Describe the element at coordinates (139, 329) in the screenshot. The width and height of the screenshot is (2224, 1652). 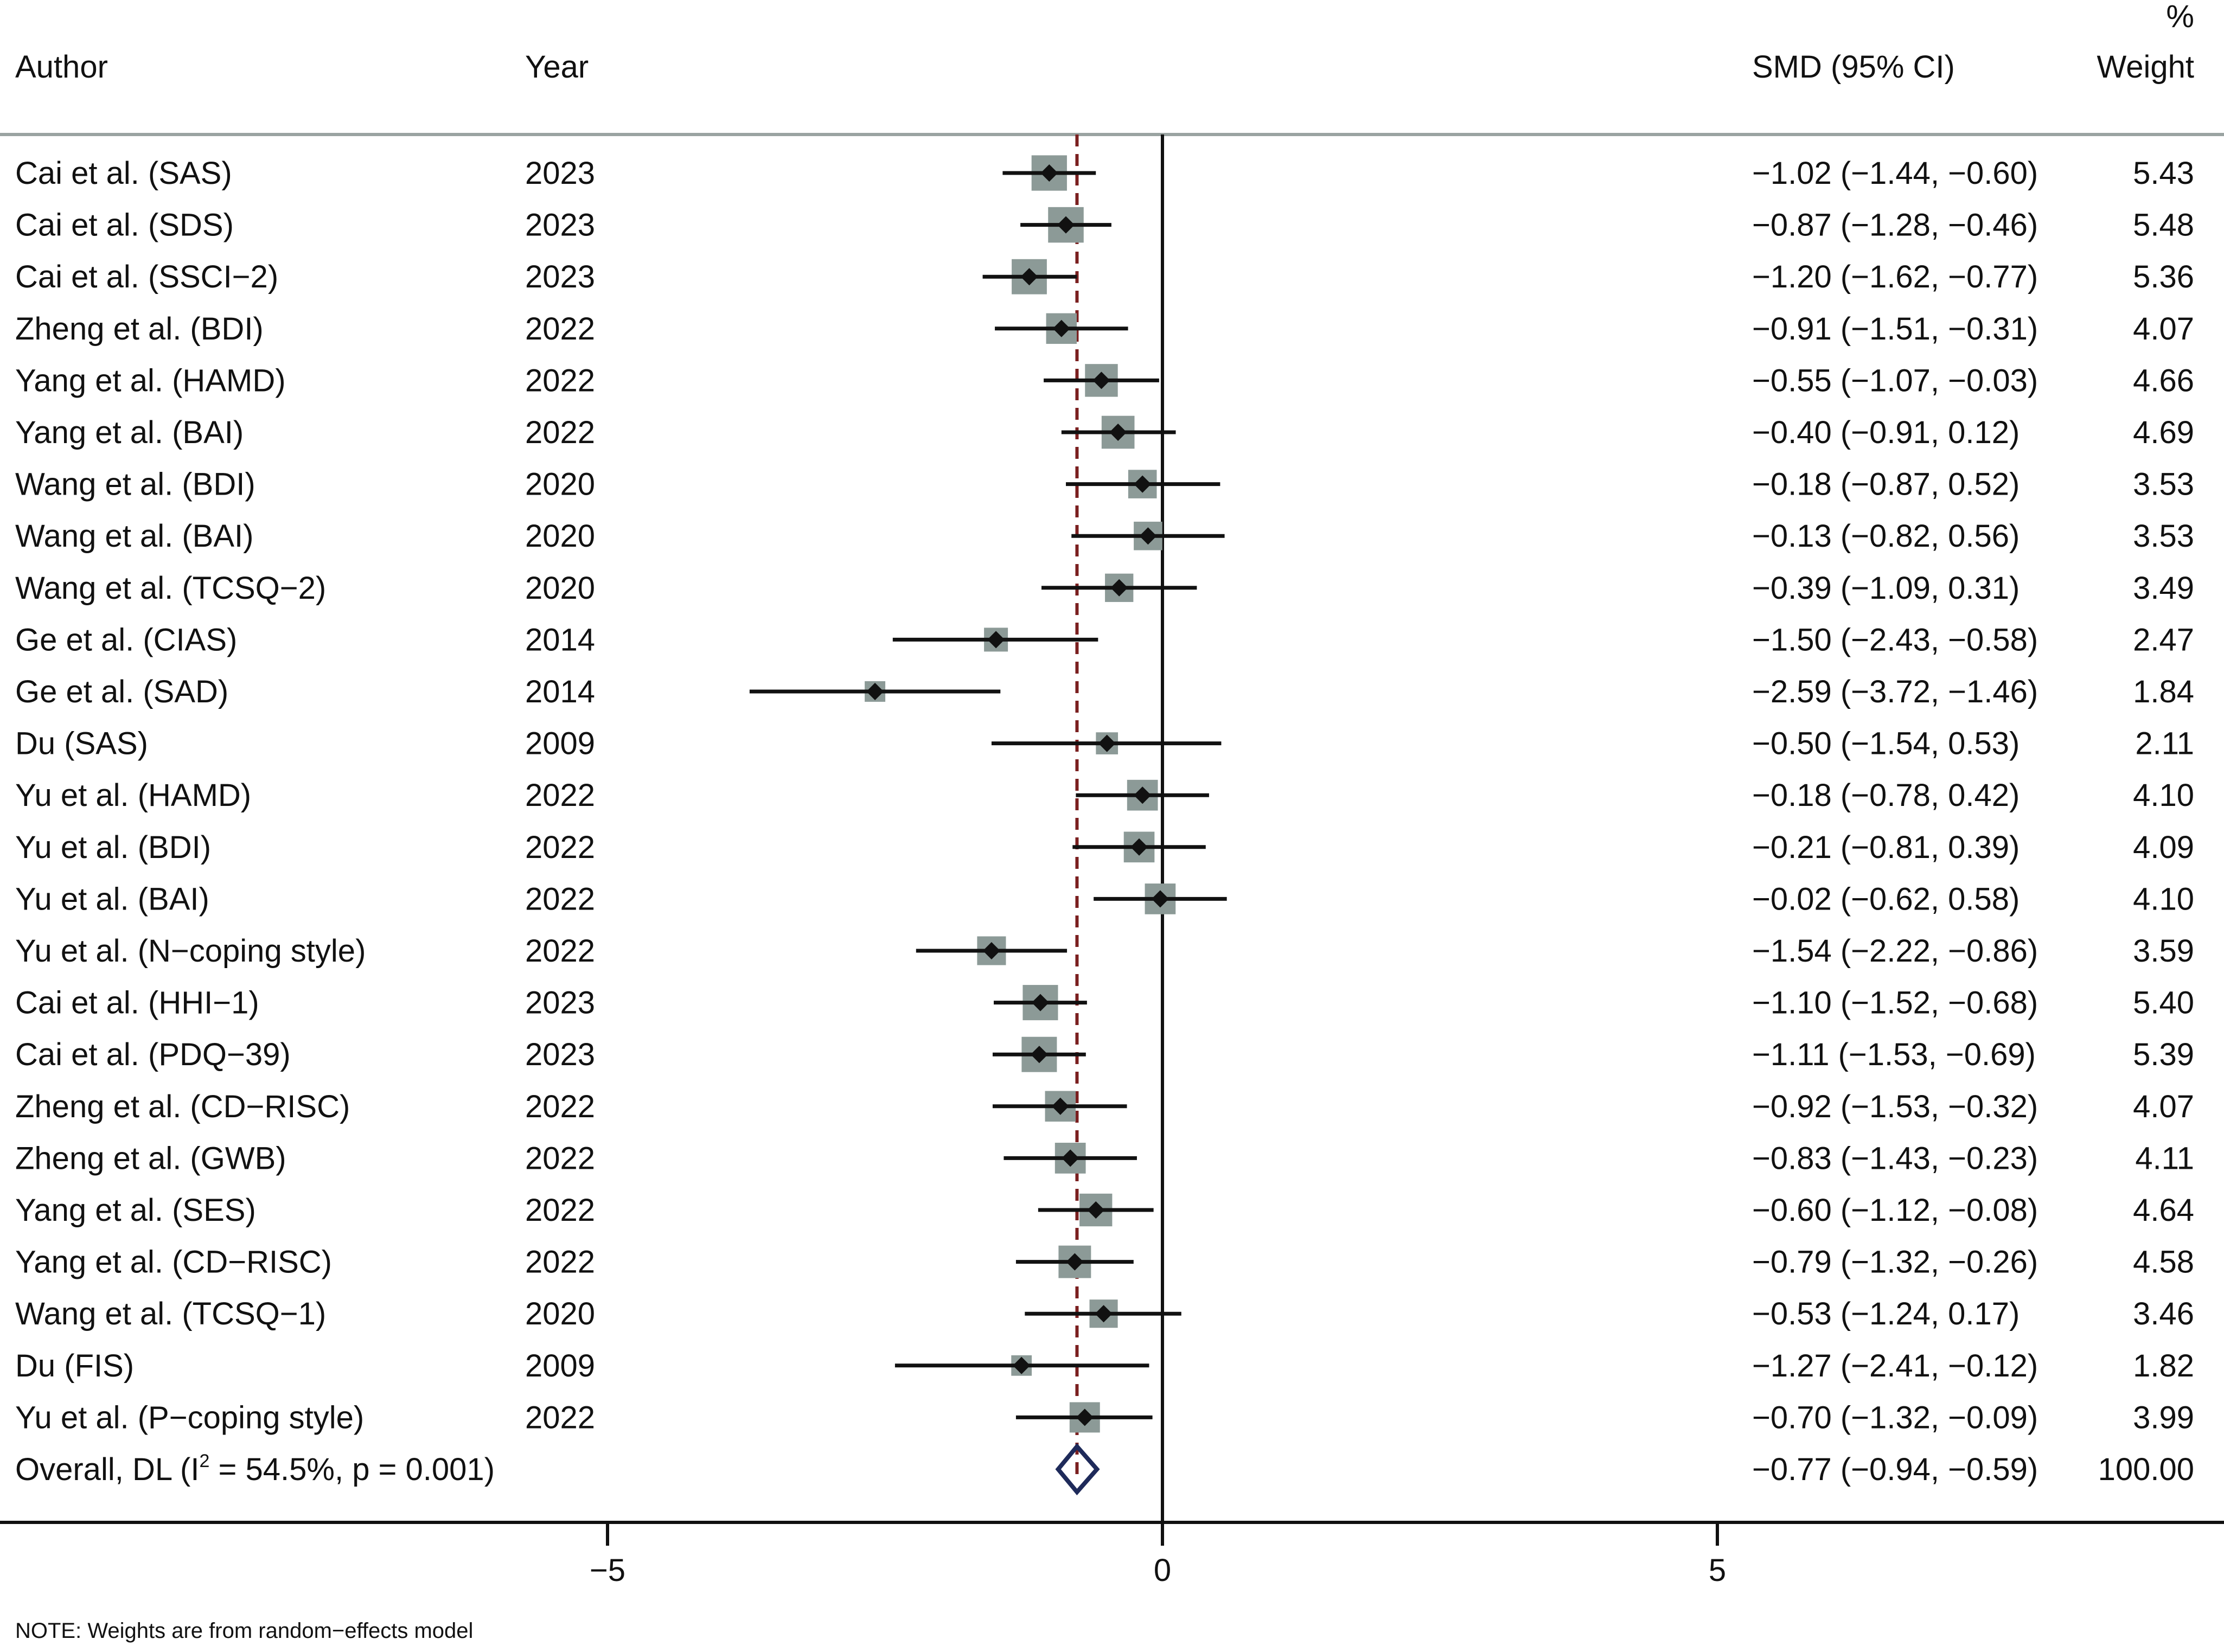
I see `study-author: Zheng et al. (BDI)` at that location.